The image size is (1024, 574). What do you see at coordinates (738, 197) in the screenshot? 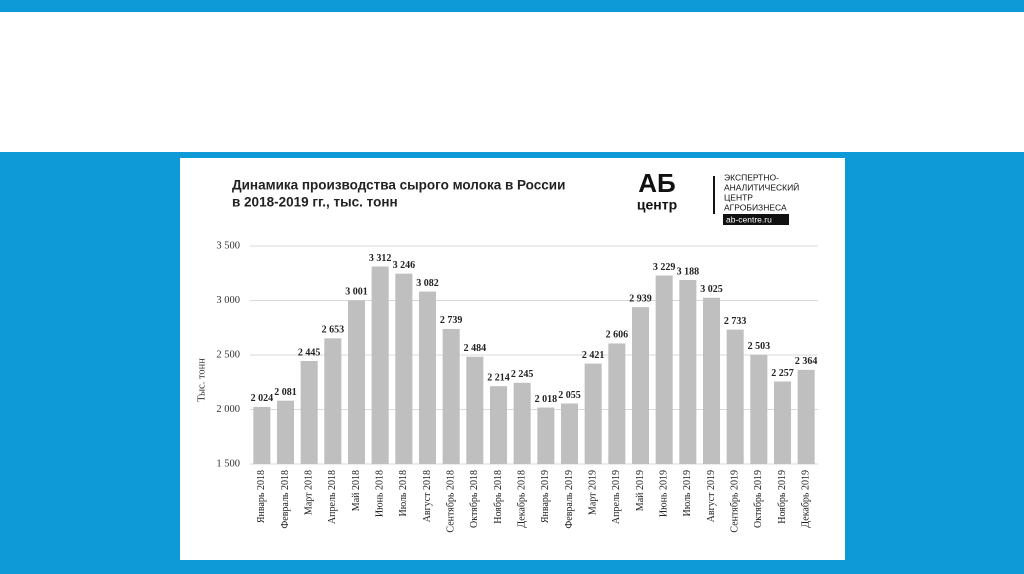
I see `logo-text: ЦЕНТР` at bounding box center [738, 197].